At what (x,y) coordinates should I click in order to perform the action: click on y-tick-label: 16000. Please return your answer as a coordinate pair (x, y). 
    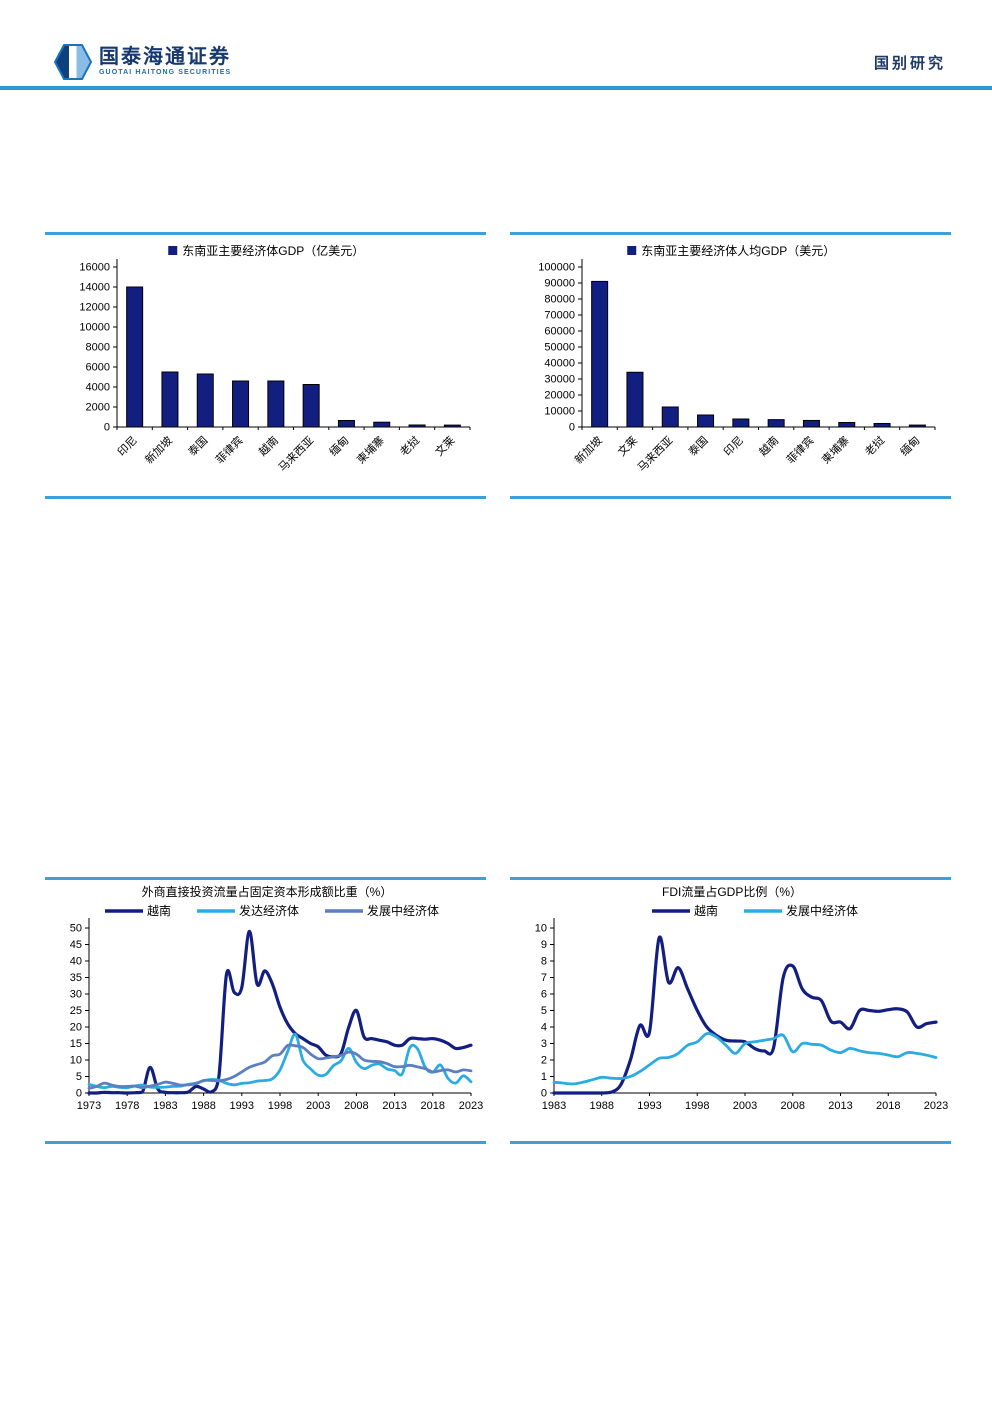
    Looking at the image, I should click on (94, 268).